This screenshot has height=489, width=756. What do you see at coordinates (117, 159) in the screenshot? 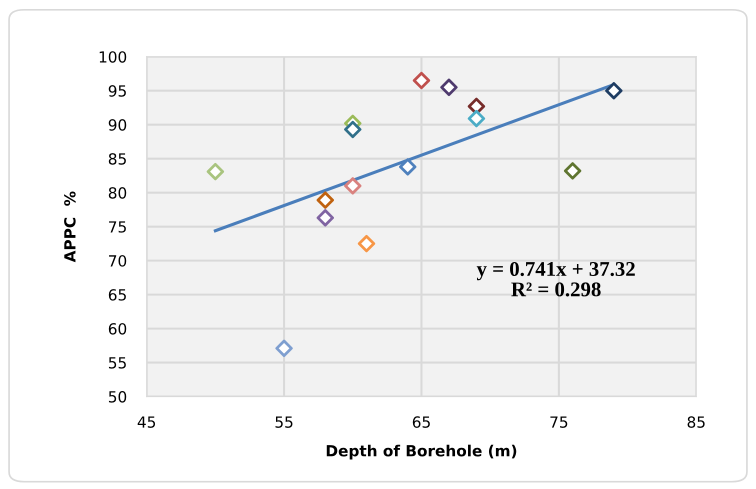
I see `y-tick-label: 85` at bounding box center [117, 159].